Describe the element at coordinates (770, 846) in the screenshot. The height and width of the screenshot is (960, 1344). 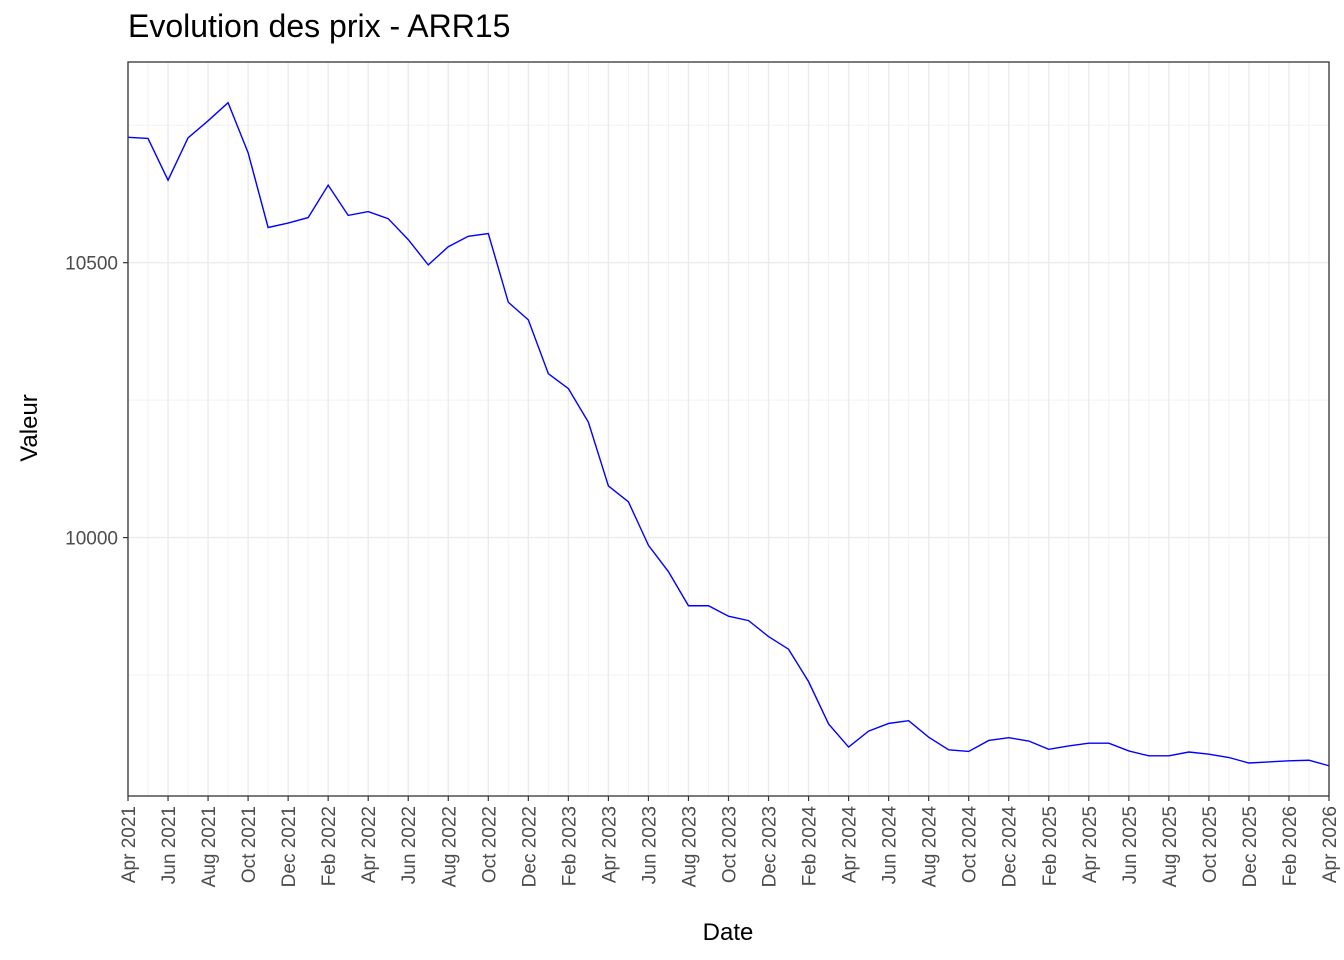
I see `x-tick-label: Dec 2023` at that location.